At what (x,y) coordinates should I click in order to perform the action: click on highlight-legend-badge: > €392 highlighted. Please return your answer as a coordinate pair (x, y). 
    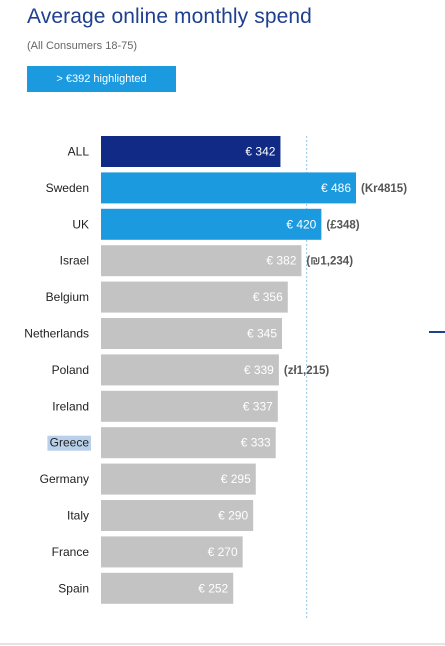
    Looking at the image, I should click on (101, 79).